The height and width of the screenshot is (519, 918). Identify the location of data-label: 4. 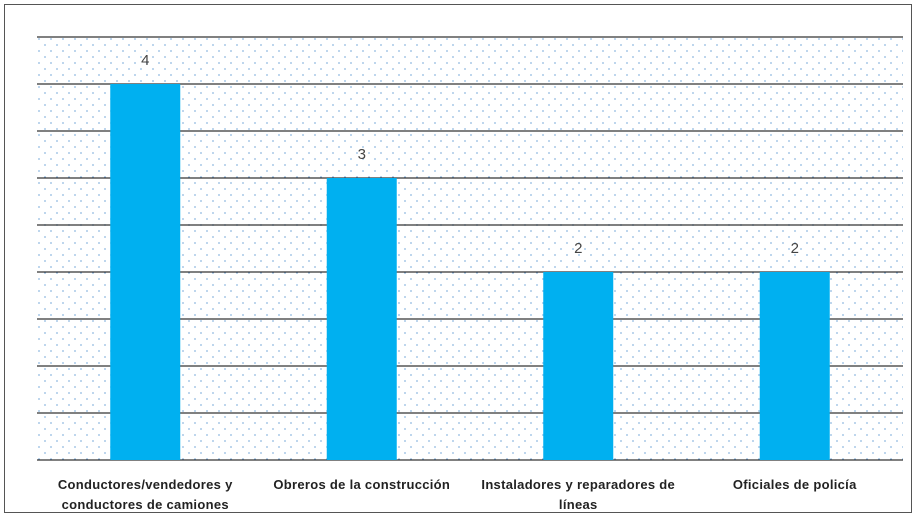
(145, 60).